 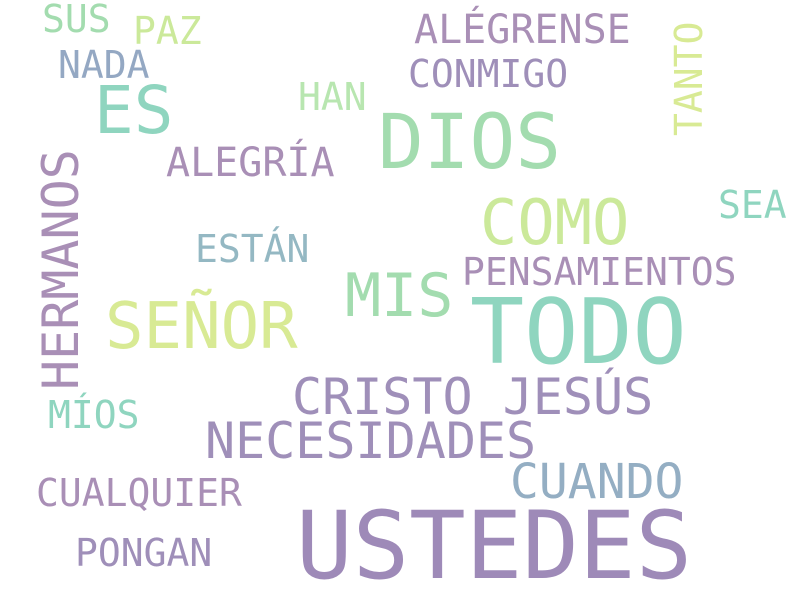 What do you see at coordinates (689, 78) in the screenshot?
I see `word-tanto: TANTO` at bounding box center [689, 78].